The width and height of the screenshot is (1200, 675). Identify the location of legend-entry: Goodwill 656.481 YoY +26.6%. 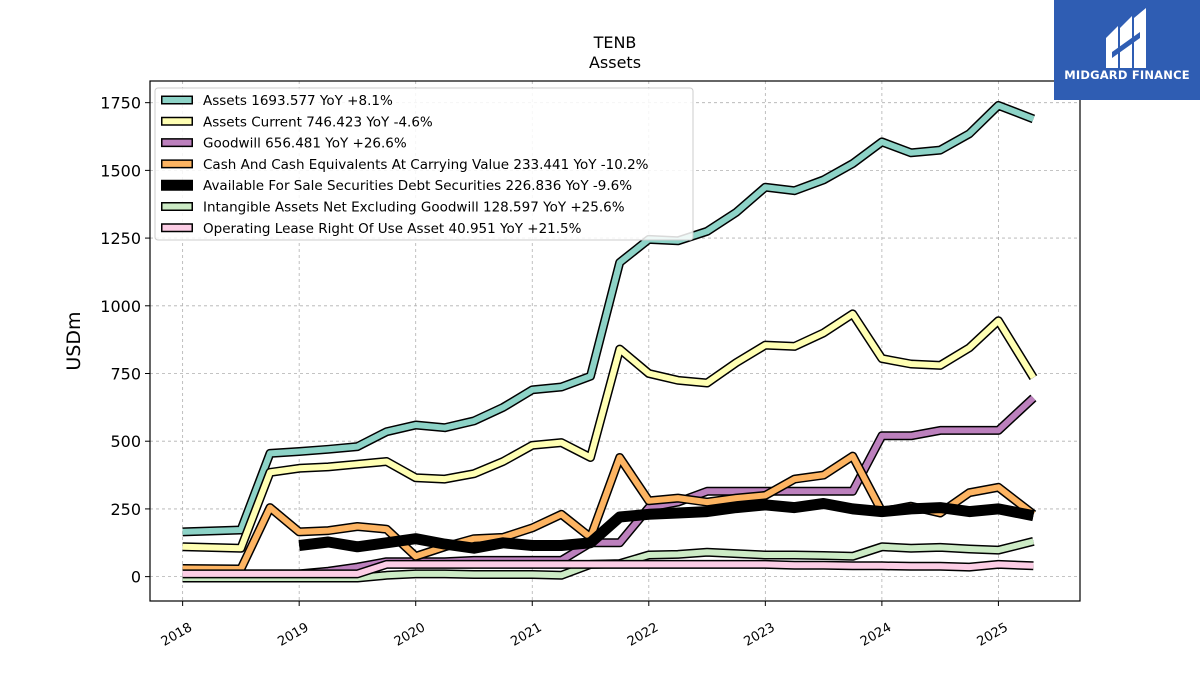
(284, 144).